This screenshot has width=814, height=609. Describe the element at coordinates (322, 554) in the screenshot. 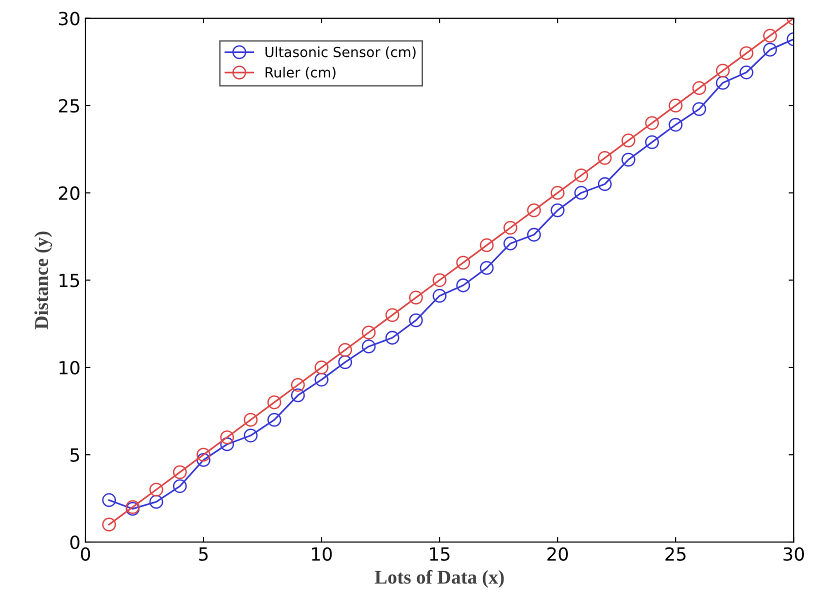

I see `x-tick-label: 10` at that location.